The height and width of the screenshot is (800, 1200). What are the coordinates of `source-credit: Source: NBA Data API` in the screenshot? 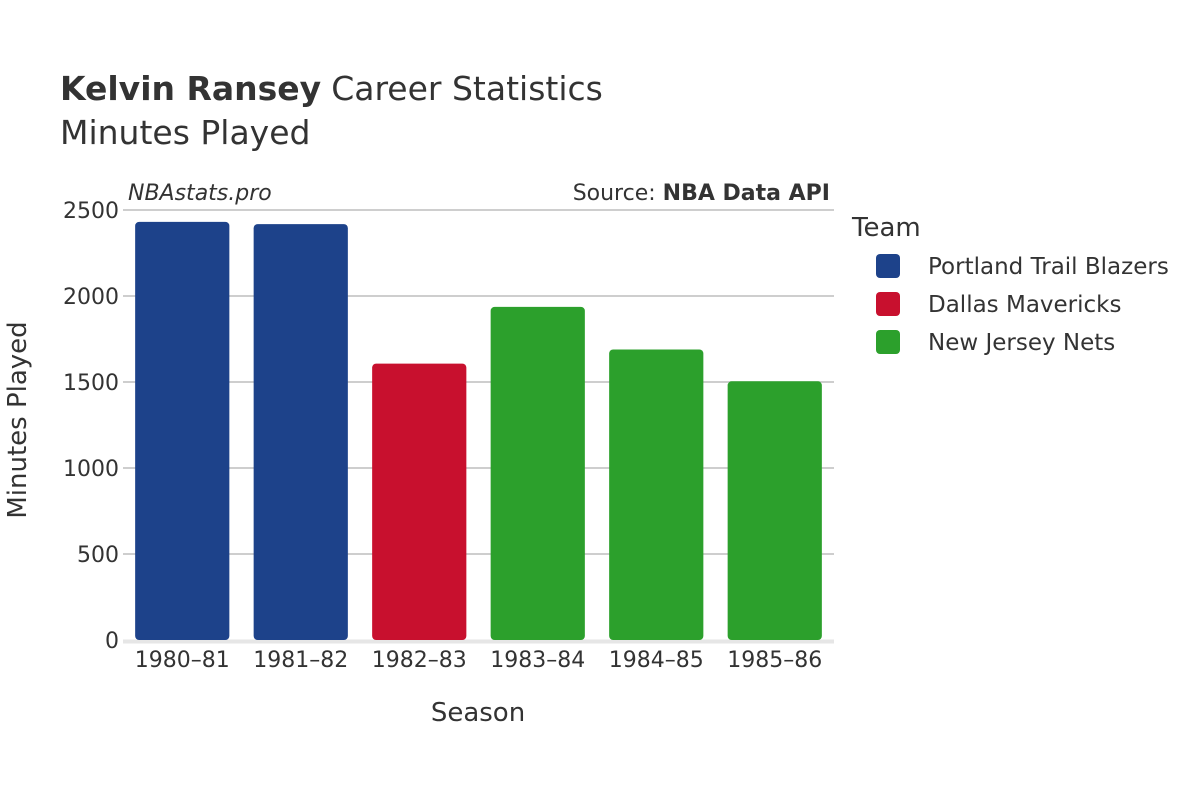 It's located at (701, 193).